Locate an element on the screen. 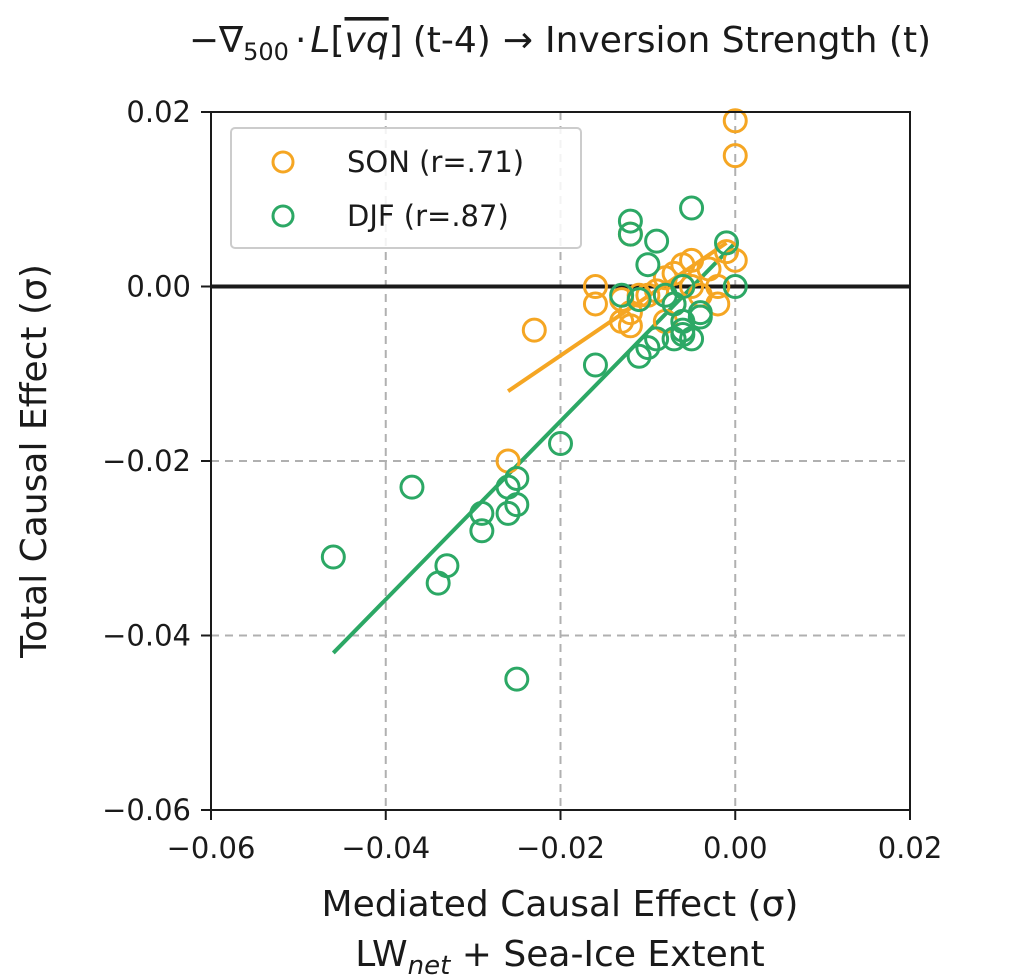  title-prefix: −∇ is located at coordinates (216, 40).